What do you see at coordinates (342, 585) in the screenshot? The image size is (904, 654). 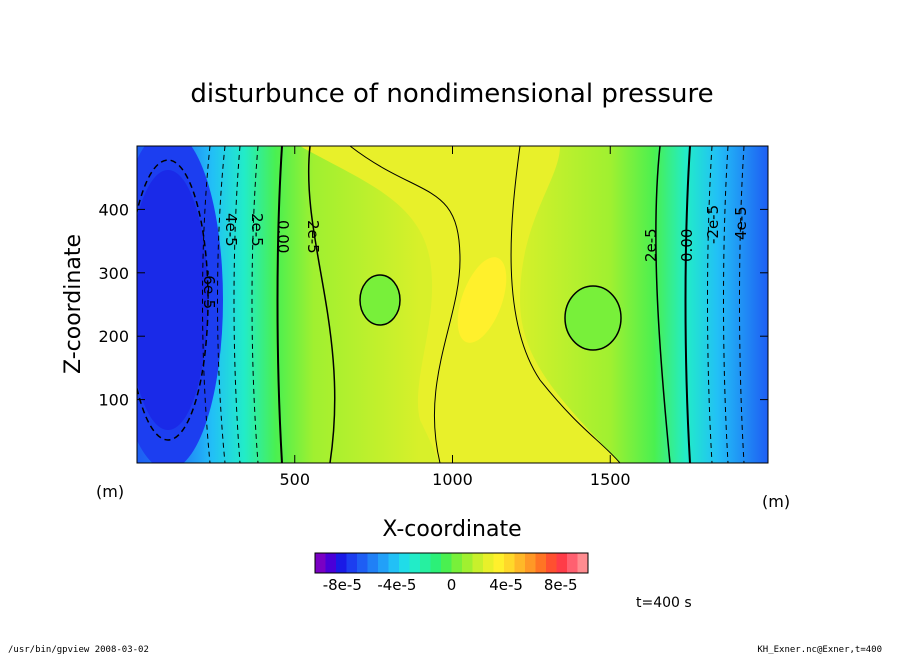 I see `colorbar-tick-label: -8e-5` at bounding box center [342, 585].